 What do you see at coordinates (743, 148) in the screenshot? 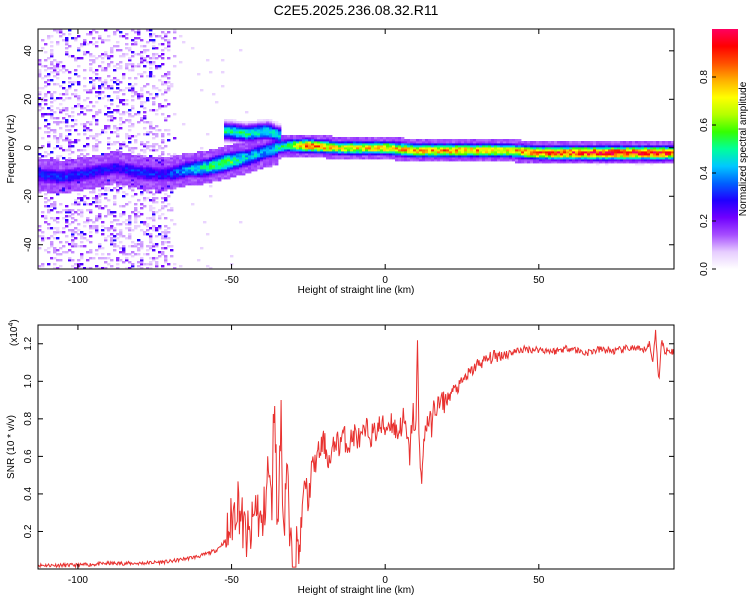
I see `colorbar-label: Normalized spectral amplitude` at bounding box center [743, 148].